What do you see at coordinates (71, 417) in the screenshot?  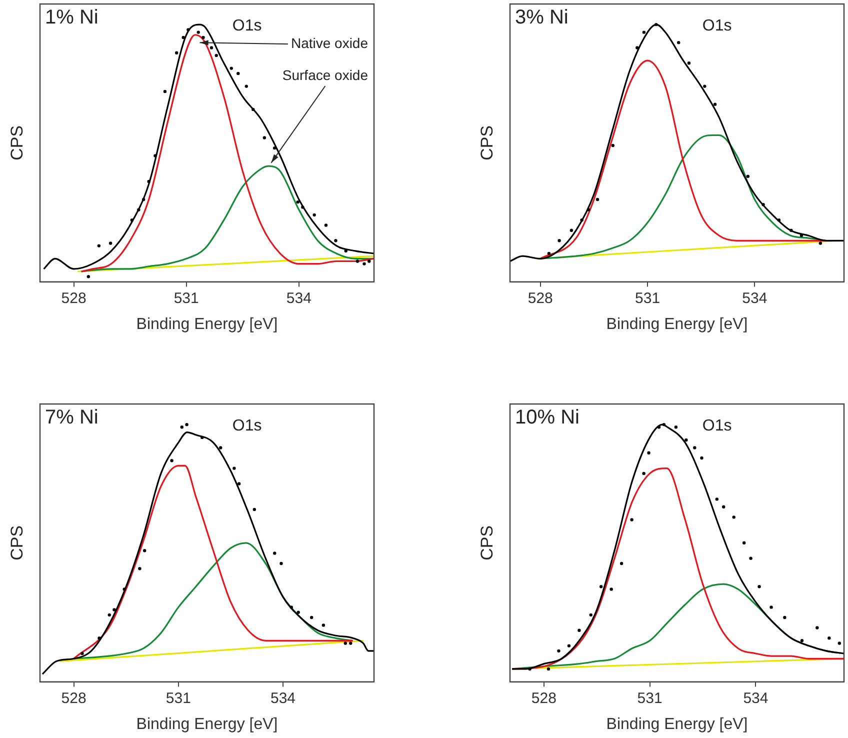 I see `chart-title: 7% Ni` at bounding box center [71, 417].